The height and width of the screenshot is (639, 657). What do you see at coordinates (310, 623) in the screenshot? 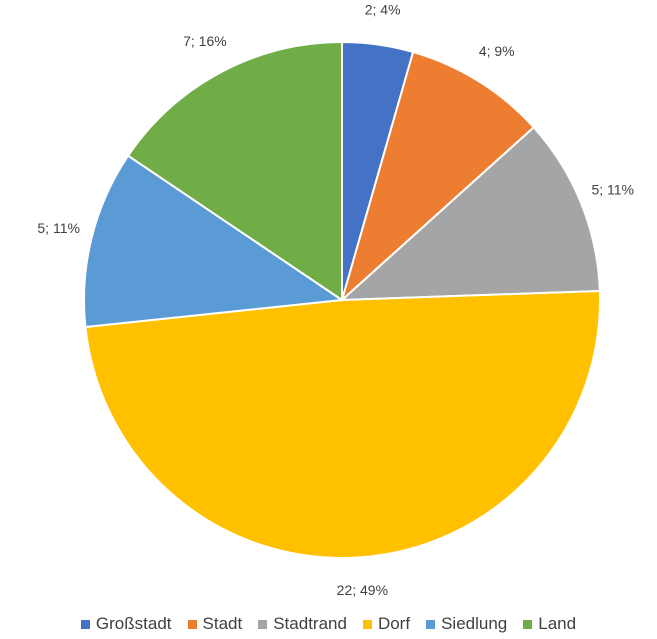
I see `legend-label: Stadtrand` at bounding box center [310, 623].